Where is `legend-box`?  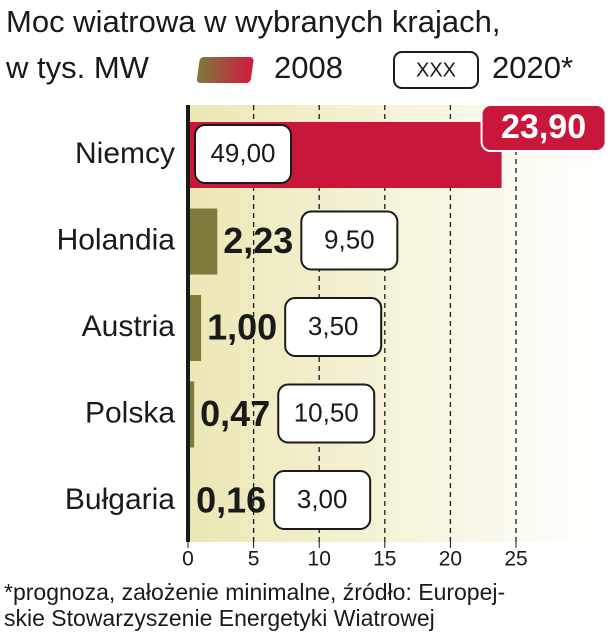 legend-box is located at coordinates (436, 70).